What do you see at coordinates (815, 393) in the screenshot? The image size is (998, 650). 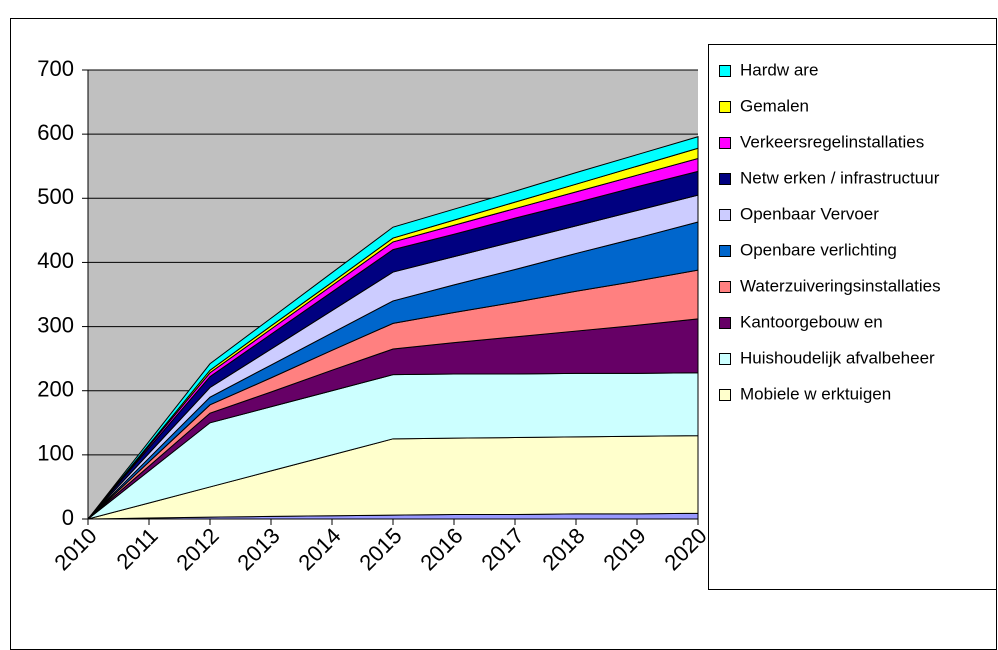 I see `legend-label: Mobiele w erktuigen` at bounding box center [815, 393].